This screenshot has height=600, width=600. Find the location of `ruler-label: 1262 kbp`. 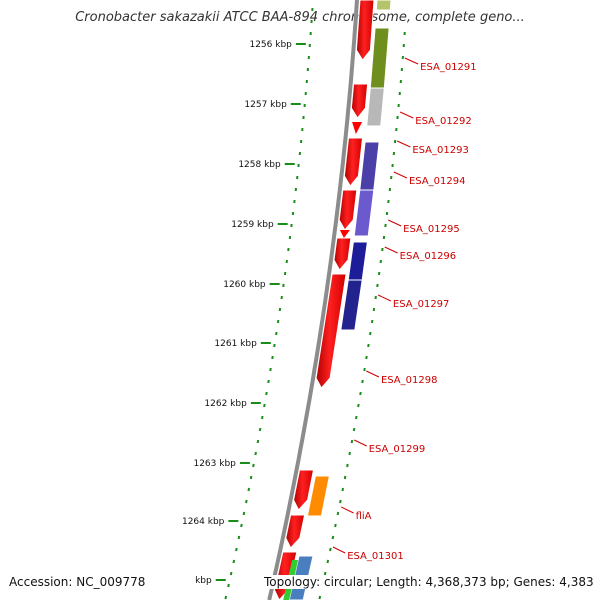

ruler-label: 1262 kbp is located at coordinates (225, 404).